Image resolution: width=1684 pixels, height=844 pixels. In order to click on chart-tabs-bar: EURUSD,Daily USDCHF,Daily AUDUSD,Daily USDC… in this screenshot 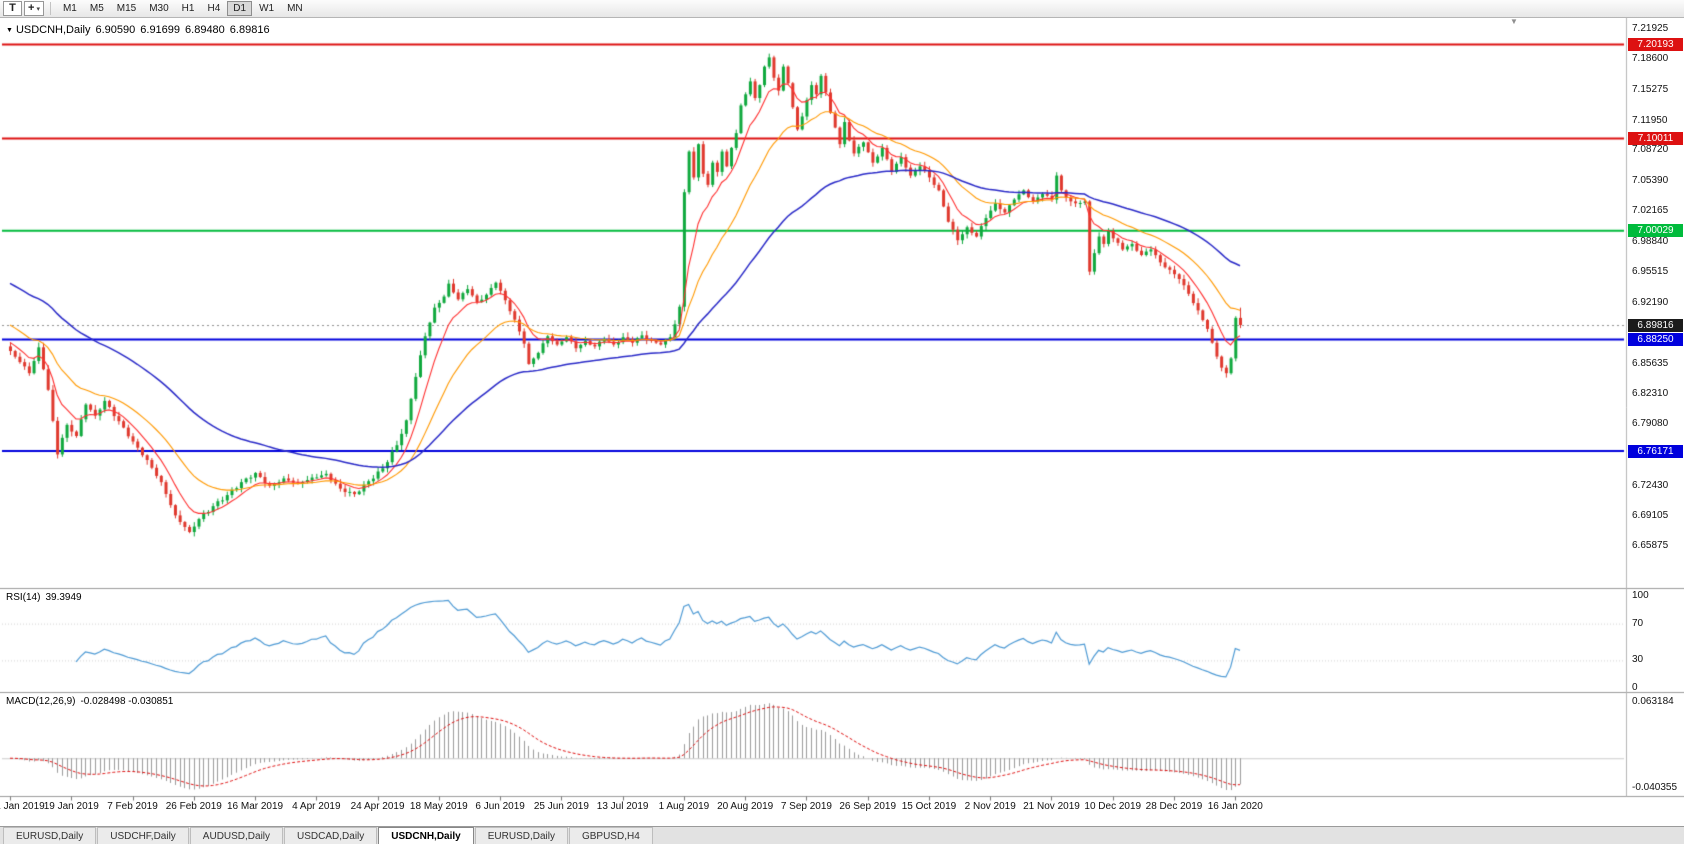, I will do `click(842, 835)`.